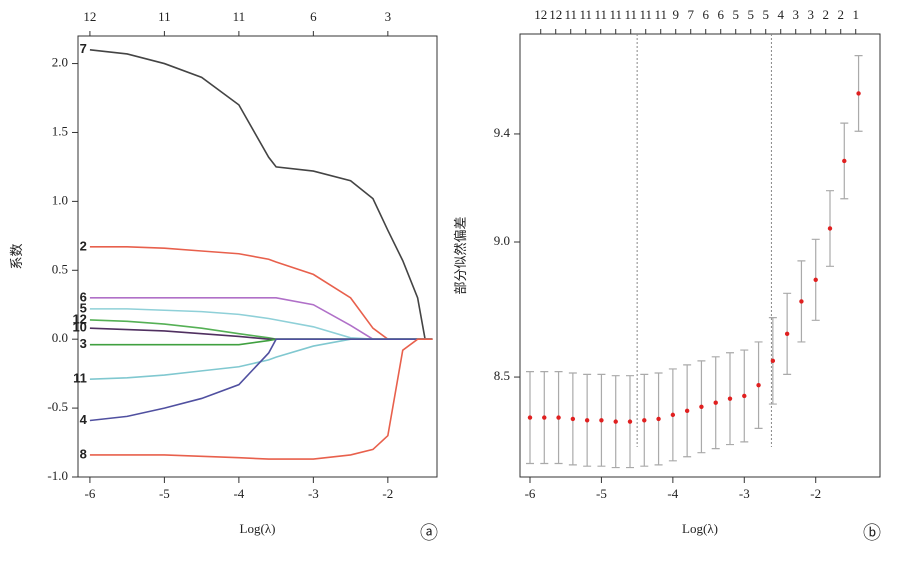 The image size is (898, 567). What do you see at coordinates (79, 327) in the screenshot?
I see `series-label: 10` at bounding box center [79, 327].